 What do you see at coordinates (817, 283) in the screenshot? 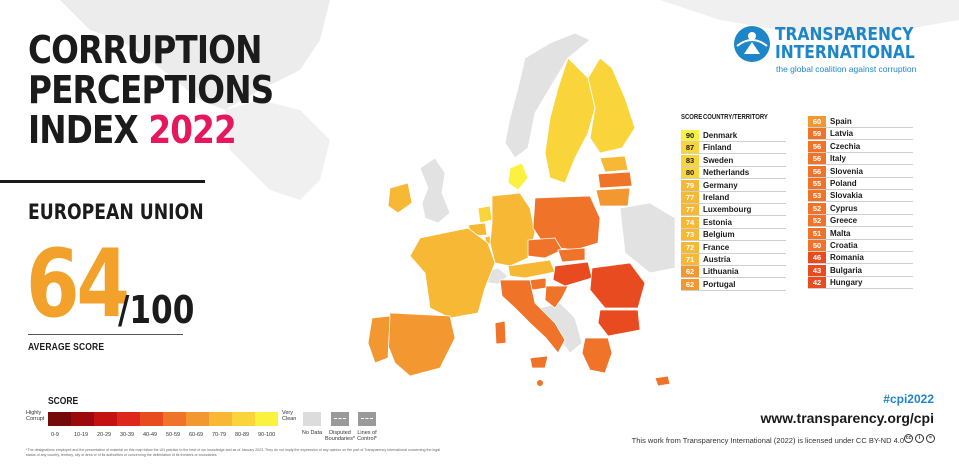
I see `score-badge: 42` at bounding box center [817, 283].